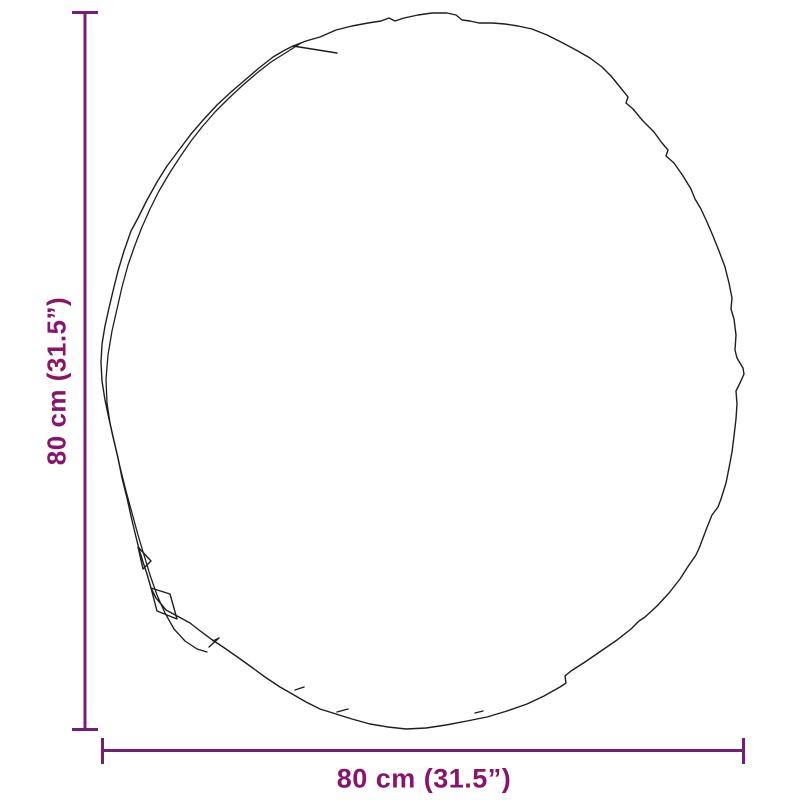 This screenshot has height=800, width=800. Describe the element at coordinates (56, 381) in the screenshot. I see `vertical-dimension-label: 80 cm (31.5”)` at that location.